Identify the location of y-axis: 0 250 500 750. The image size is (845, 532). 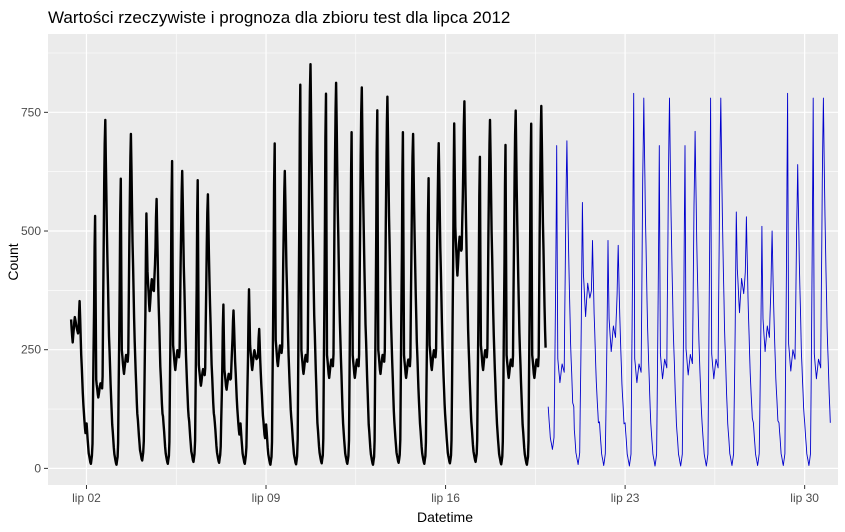
(34, 290).